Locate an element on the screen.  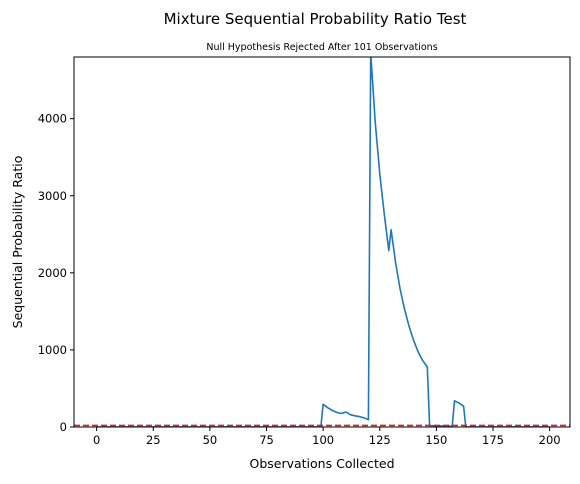
x-tick-label: 75 is located at coordinates (266, 440).